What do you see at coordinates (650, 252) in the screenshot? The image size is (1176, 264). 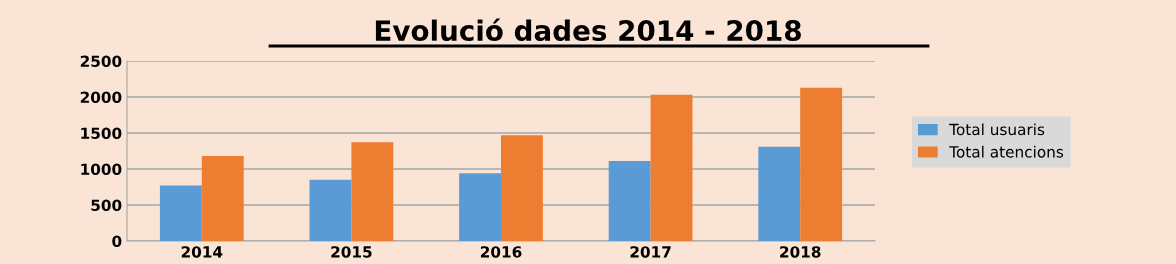 I see `x-tick-label: 2017` at bounding box center [650, 252].